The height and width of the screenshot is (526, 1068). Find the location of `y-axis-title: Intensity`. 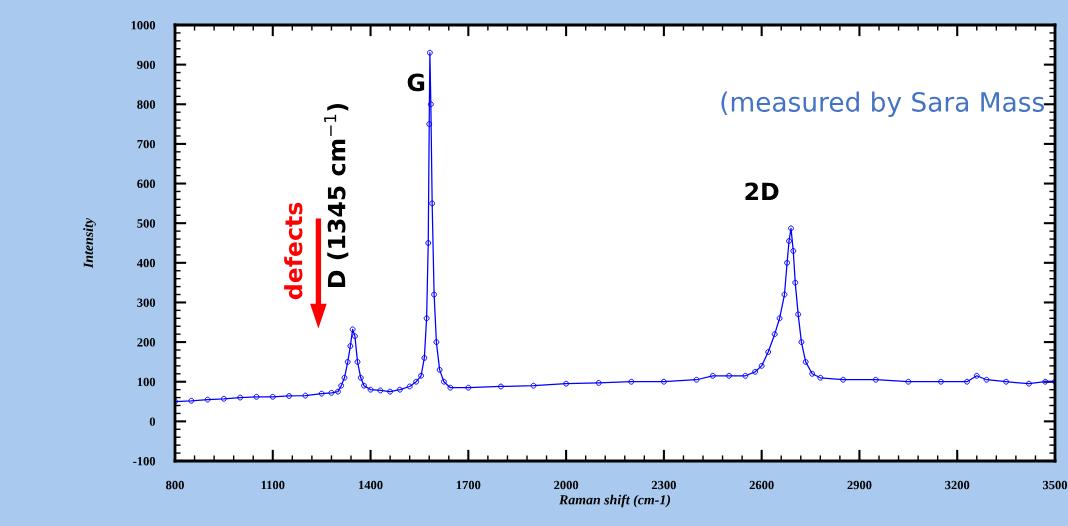

y-axis-title: Intensity is located at coordinates (89, 243).